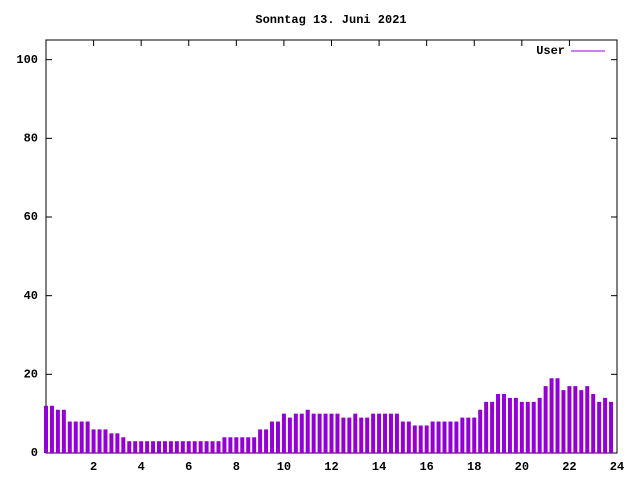 This screenshot has height=480, width=640. I want to click on y-tick-label: 40, so click(31, 296).